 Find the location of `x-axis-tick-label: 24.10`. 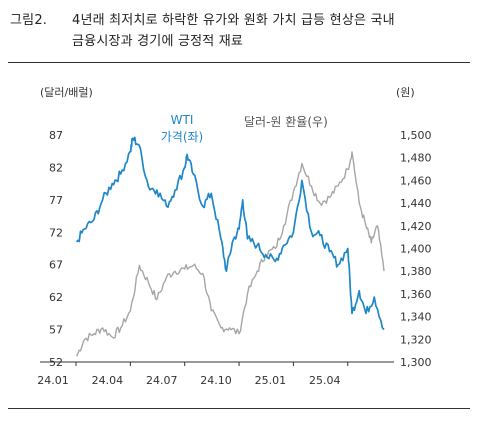

x-axis-tick-label: 24.10 is located at coordinates (216, 380).